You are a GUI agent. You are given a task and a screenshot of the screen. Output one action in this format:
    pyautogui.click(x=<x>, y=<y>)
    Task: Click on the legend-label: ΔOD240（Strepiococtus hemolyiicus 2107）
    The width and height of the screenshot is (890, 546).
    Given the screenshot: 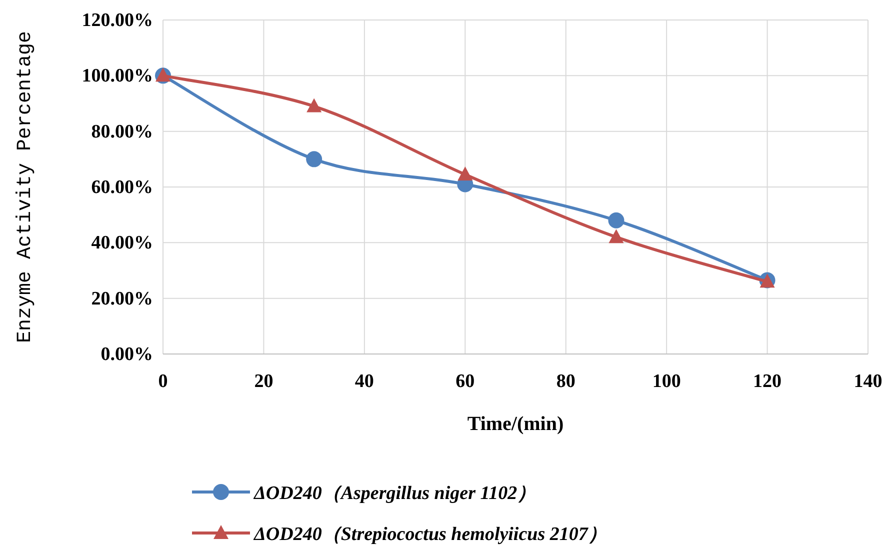 What is the action you would take?
    pyautogui.click(x=430, y=534)
    